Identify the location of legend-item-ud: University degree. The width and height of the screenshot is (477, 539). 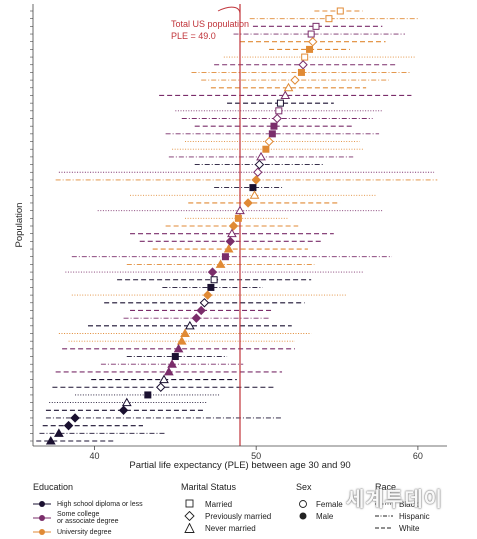
(88, 532).